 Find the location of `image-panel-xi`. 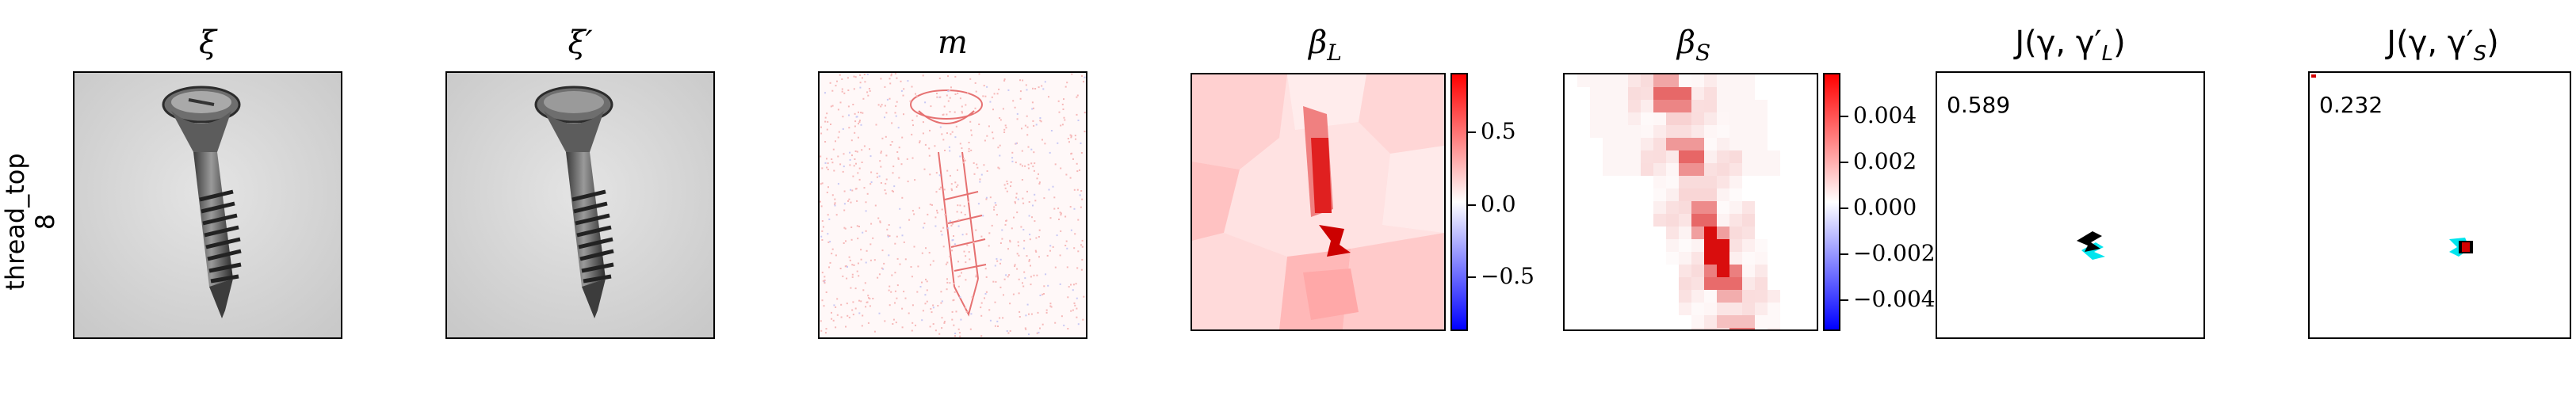

image-panel-xi is located at coordinates (207, 205).